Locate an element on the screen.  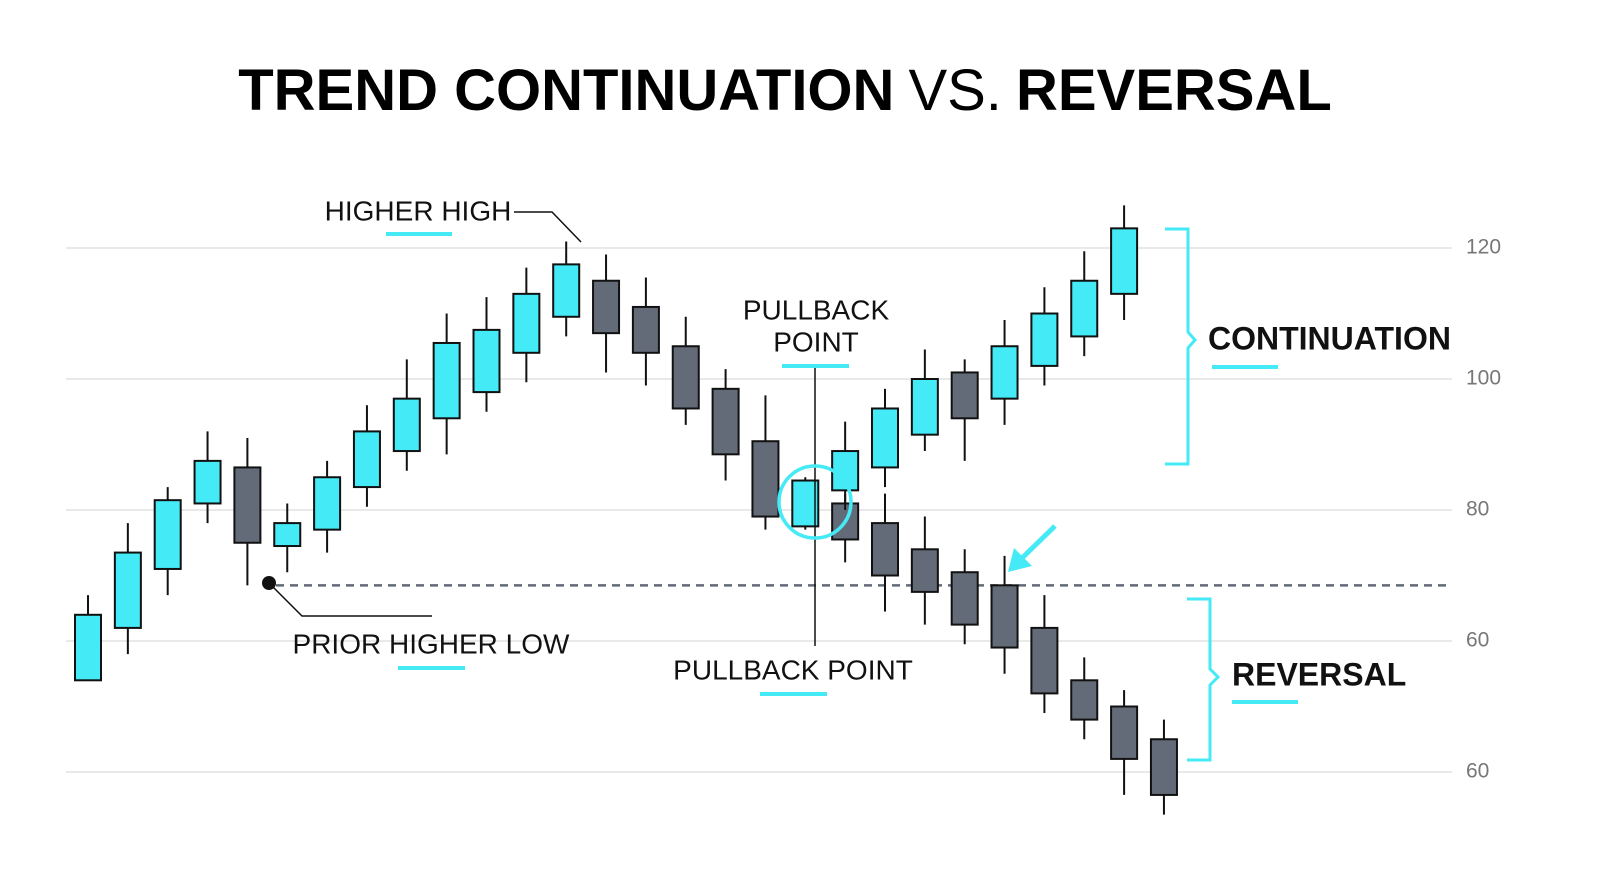
y-tick-label: 100 is located at coordinates (1483, 378).